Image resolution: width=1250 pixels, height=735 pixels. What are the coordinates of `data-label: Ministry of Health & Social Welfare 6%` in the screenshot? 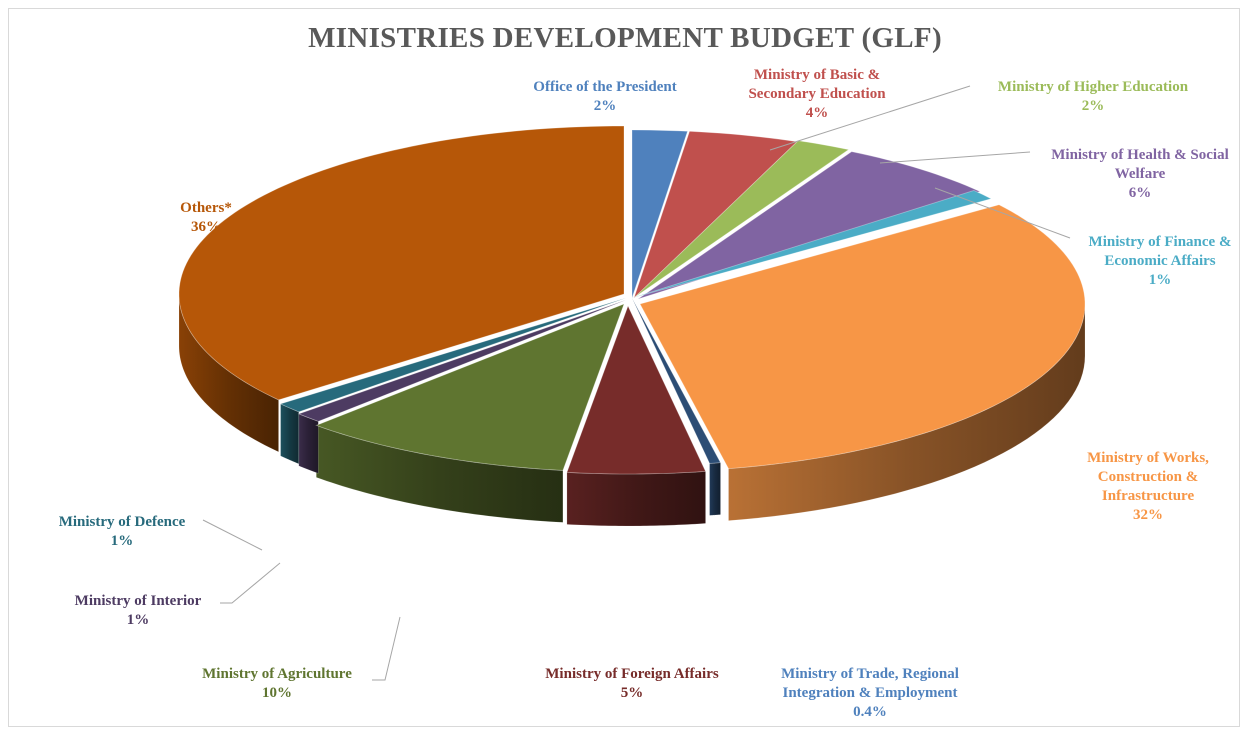 It's located at (1139, 174).